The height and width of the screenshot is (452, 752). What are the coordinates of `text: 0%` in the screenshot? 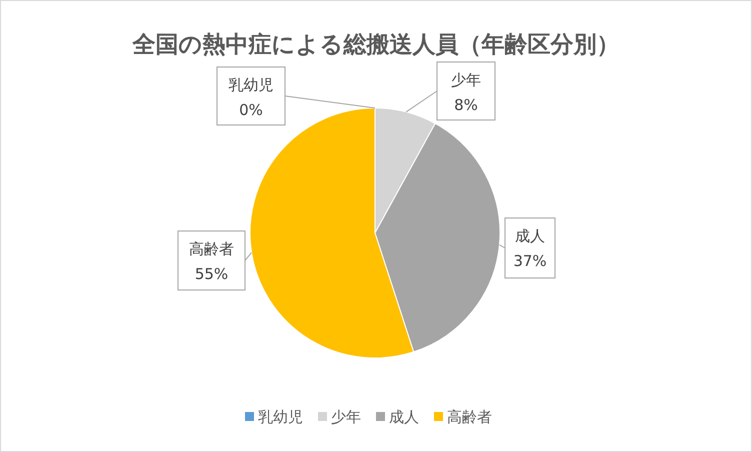 It's located at (251, 110).